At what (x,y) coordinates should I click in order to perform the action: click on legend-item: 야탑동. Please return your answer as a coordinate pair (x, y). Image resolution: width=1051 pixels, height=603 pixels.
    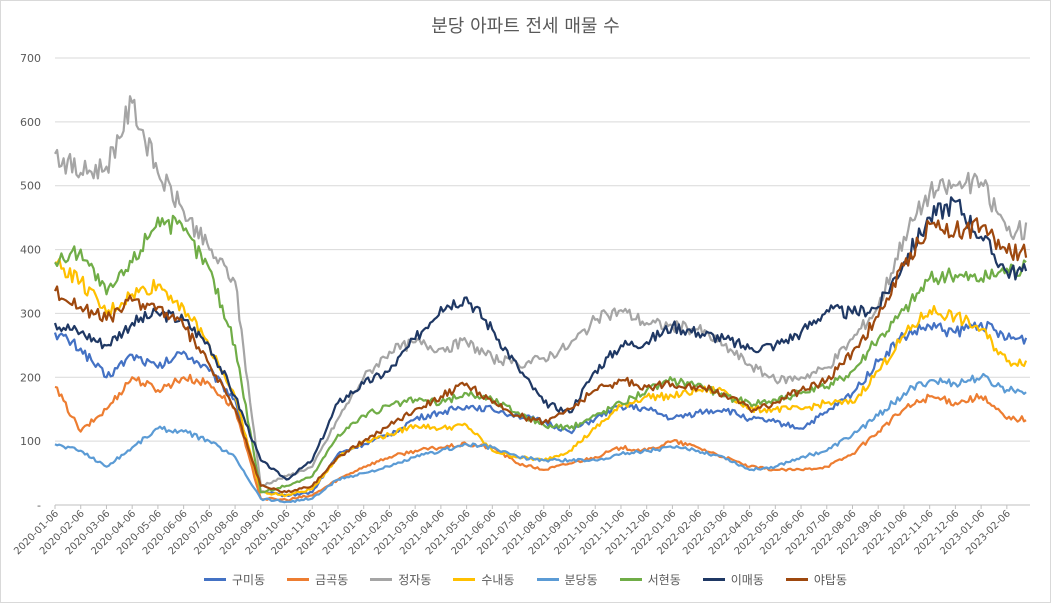
    Looking at the image, I should click on (816, 579).